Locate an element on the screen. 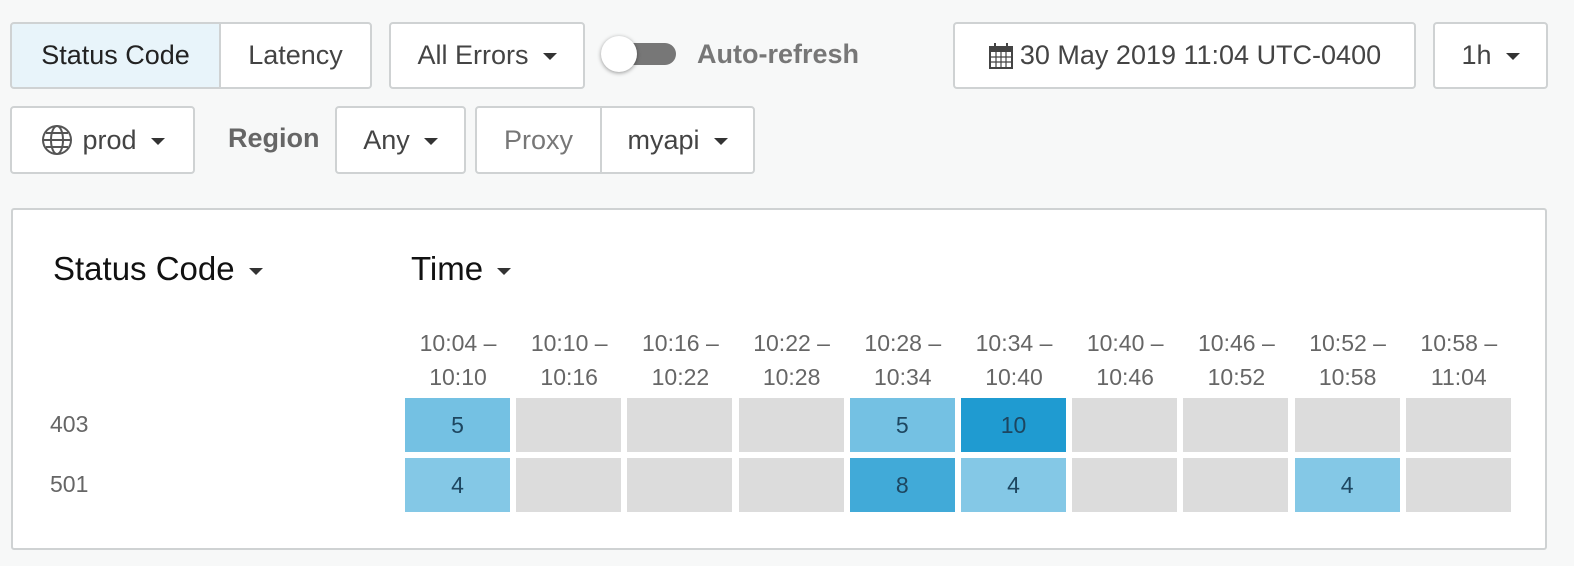 The image size is (1574, 566). dropdown: prod is located at coordinates (102, 140).